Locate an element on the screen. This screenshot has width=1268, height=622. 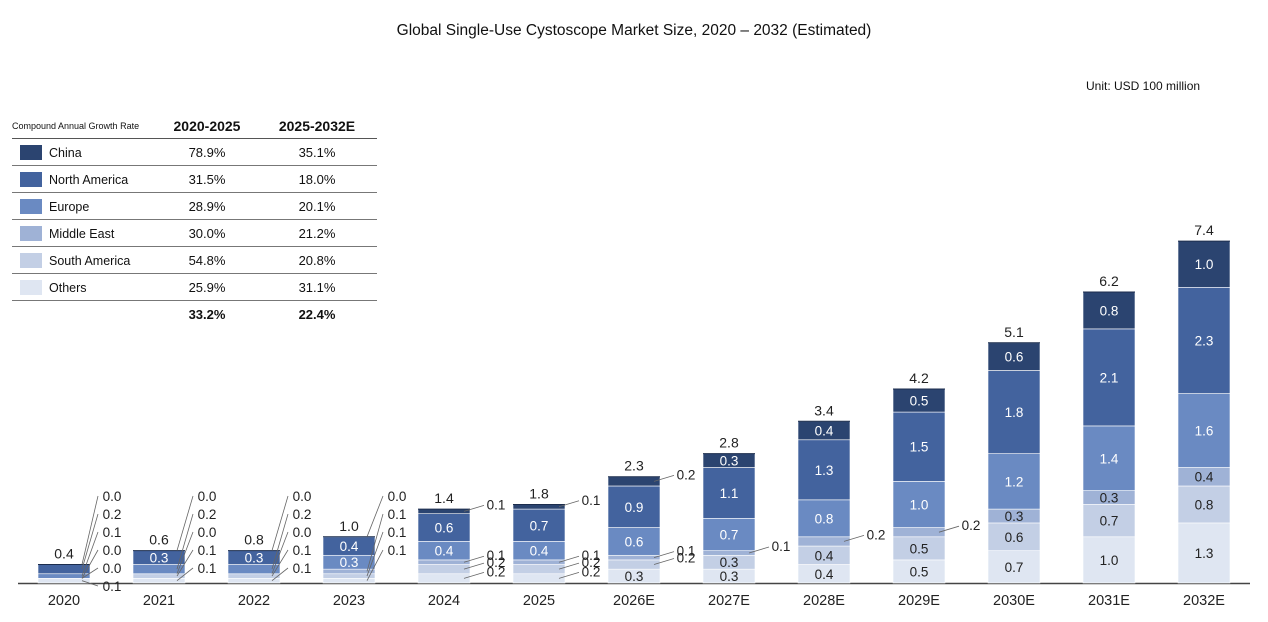
cagr-value-2020-2025: 54.8% is located at coordinates (207, 260).